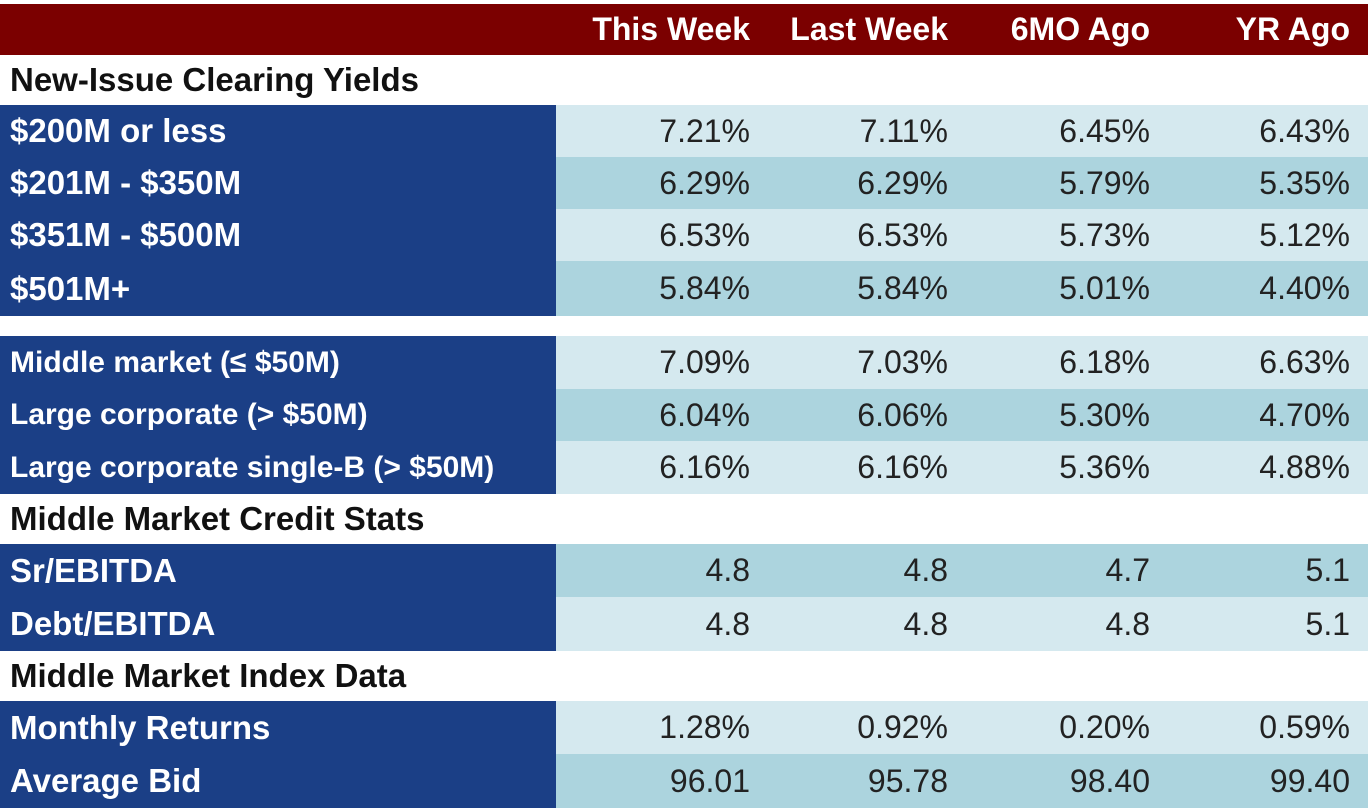 This screenshot has width=1368, height=809. What do you see at coordinates (217, 518) in the screenshot?
I see `section-label: Middle Market Credit Stats` at bounding box center [217, 518].